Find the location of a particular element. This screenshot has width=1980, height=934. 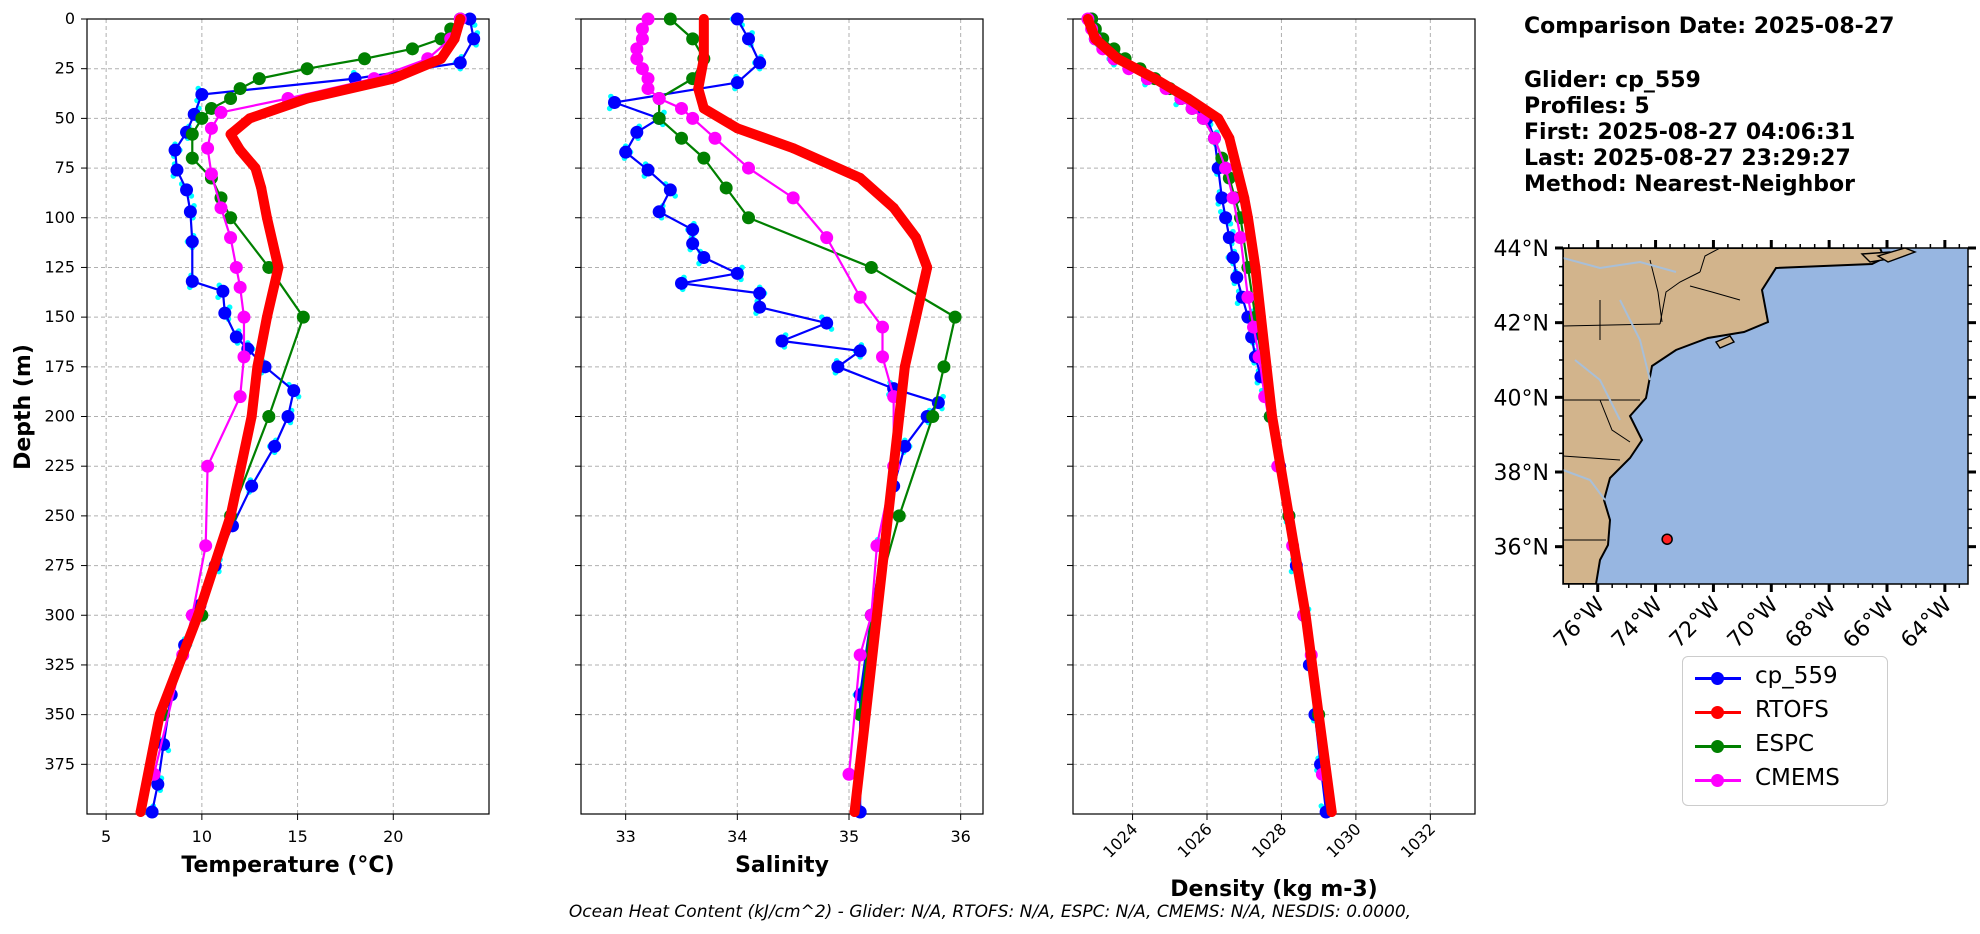

series-line-rtofs is located at coordinates (1209, 416).